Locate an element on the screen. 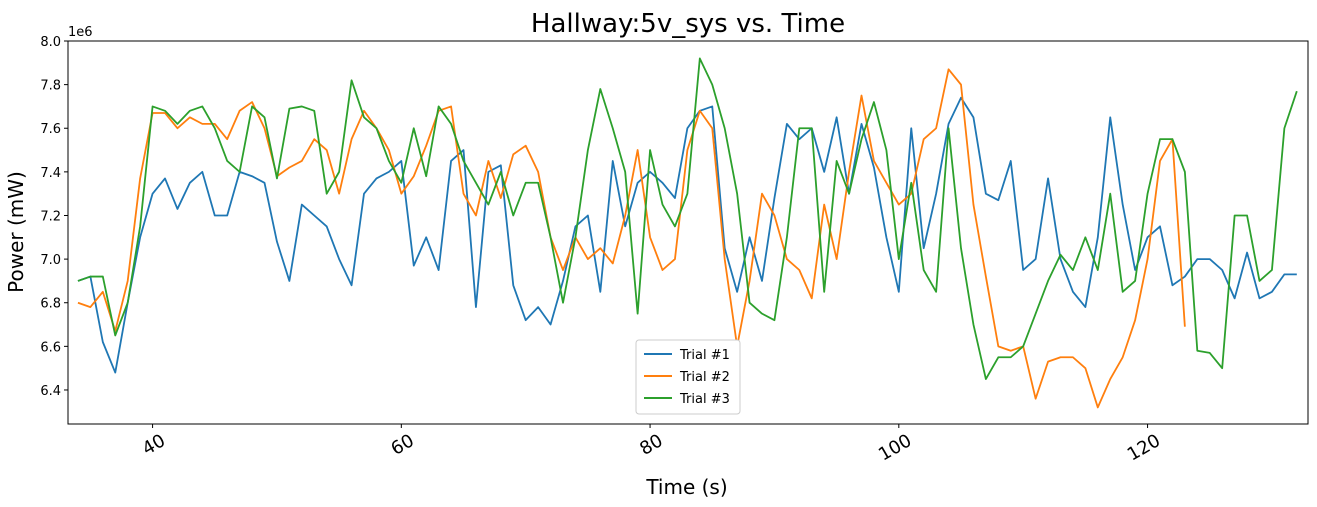 The width and height of the screenshot is (1317, 507). y-tick-label: 7.0 is located at coordinates (50, 260).